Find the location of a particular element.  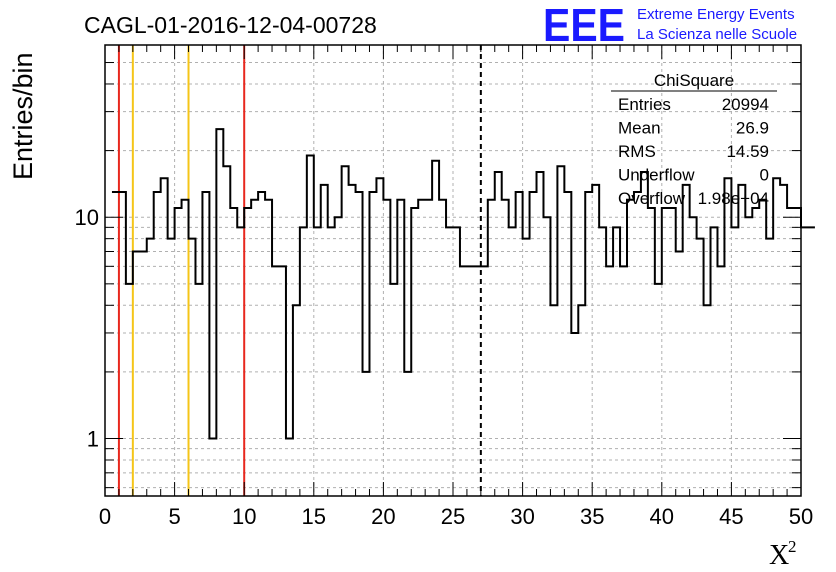

x-tick-label: 0 is located at coordinates (105, 516).